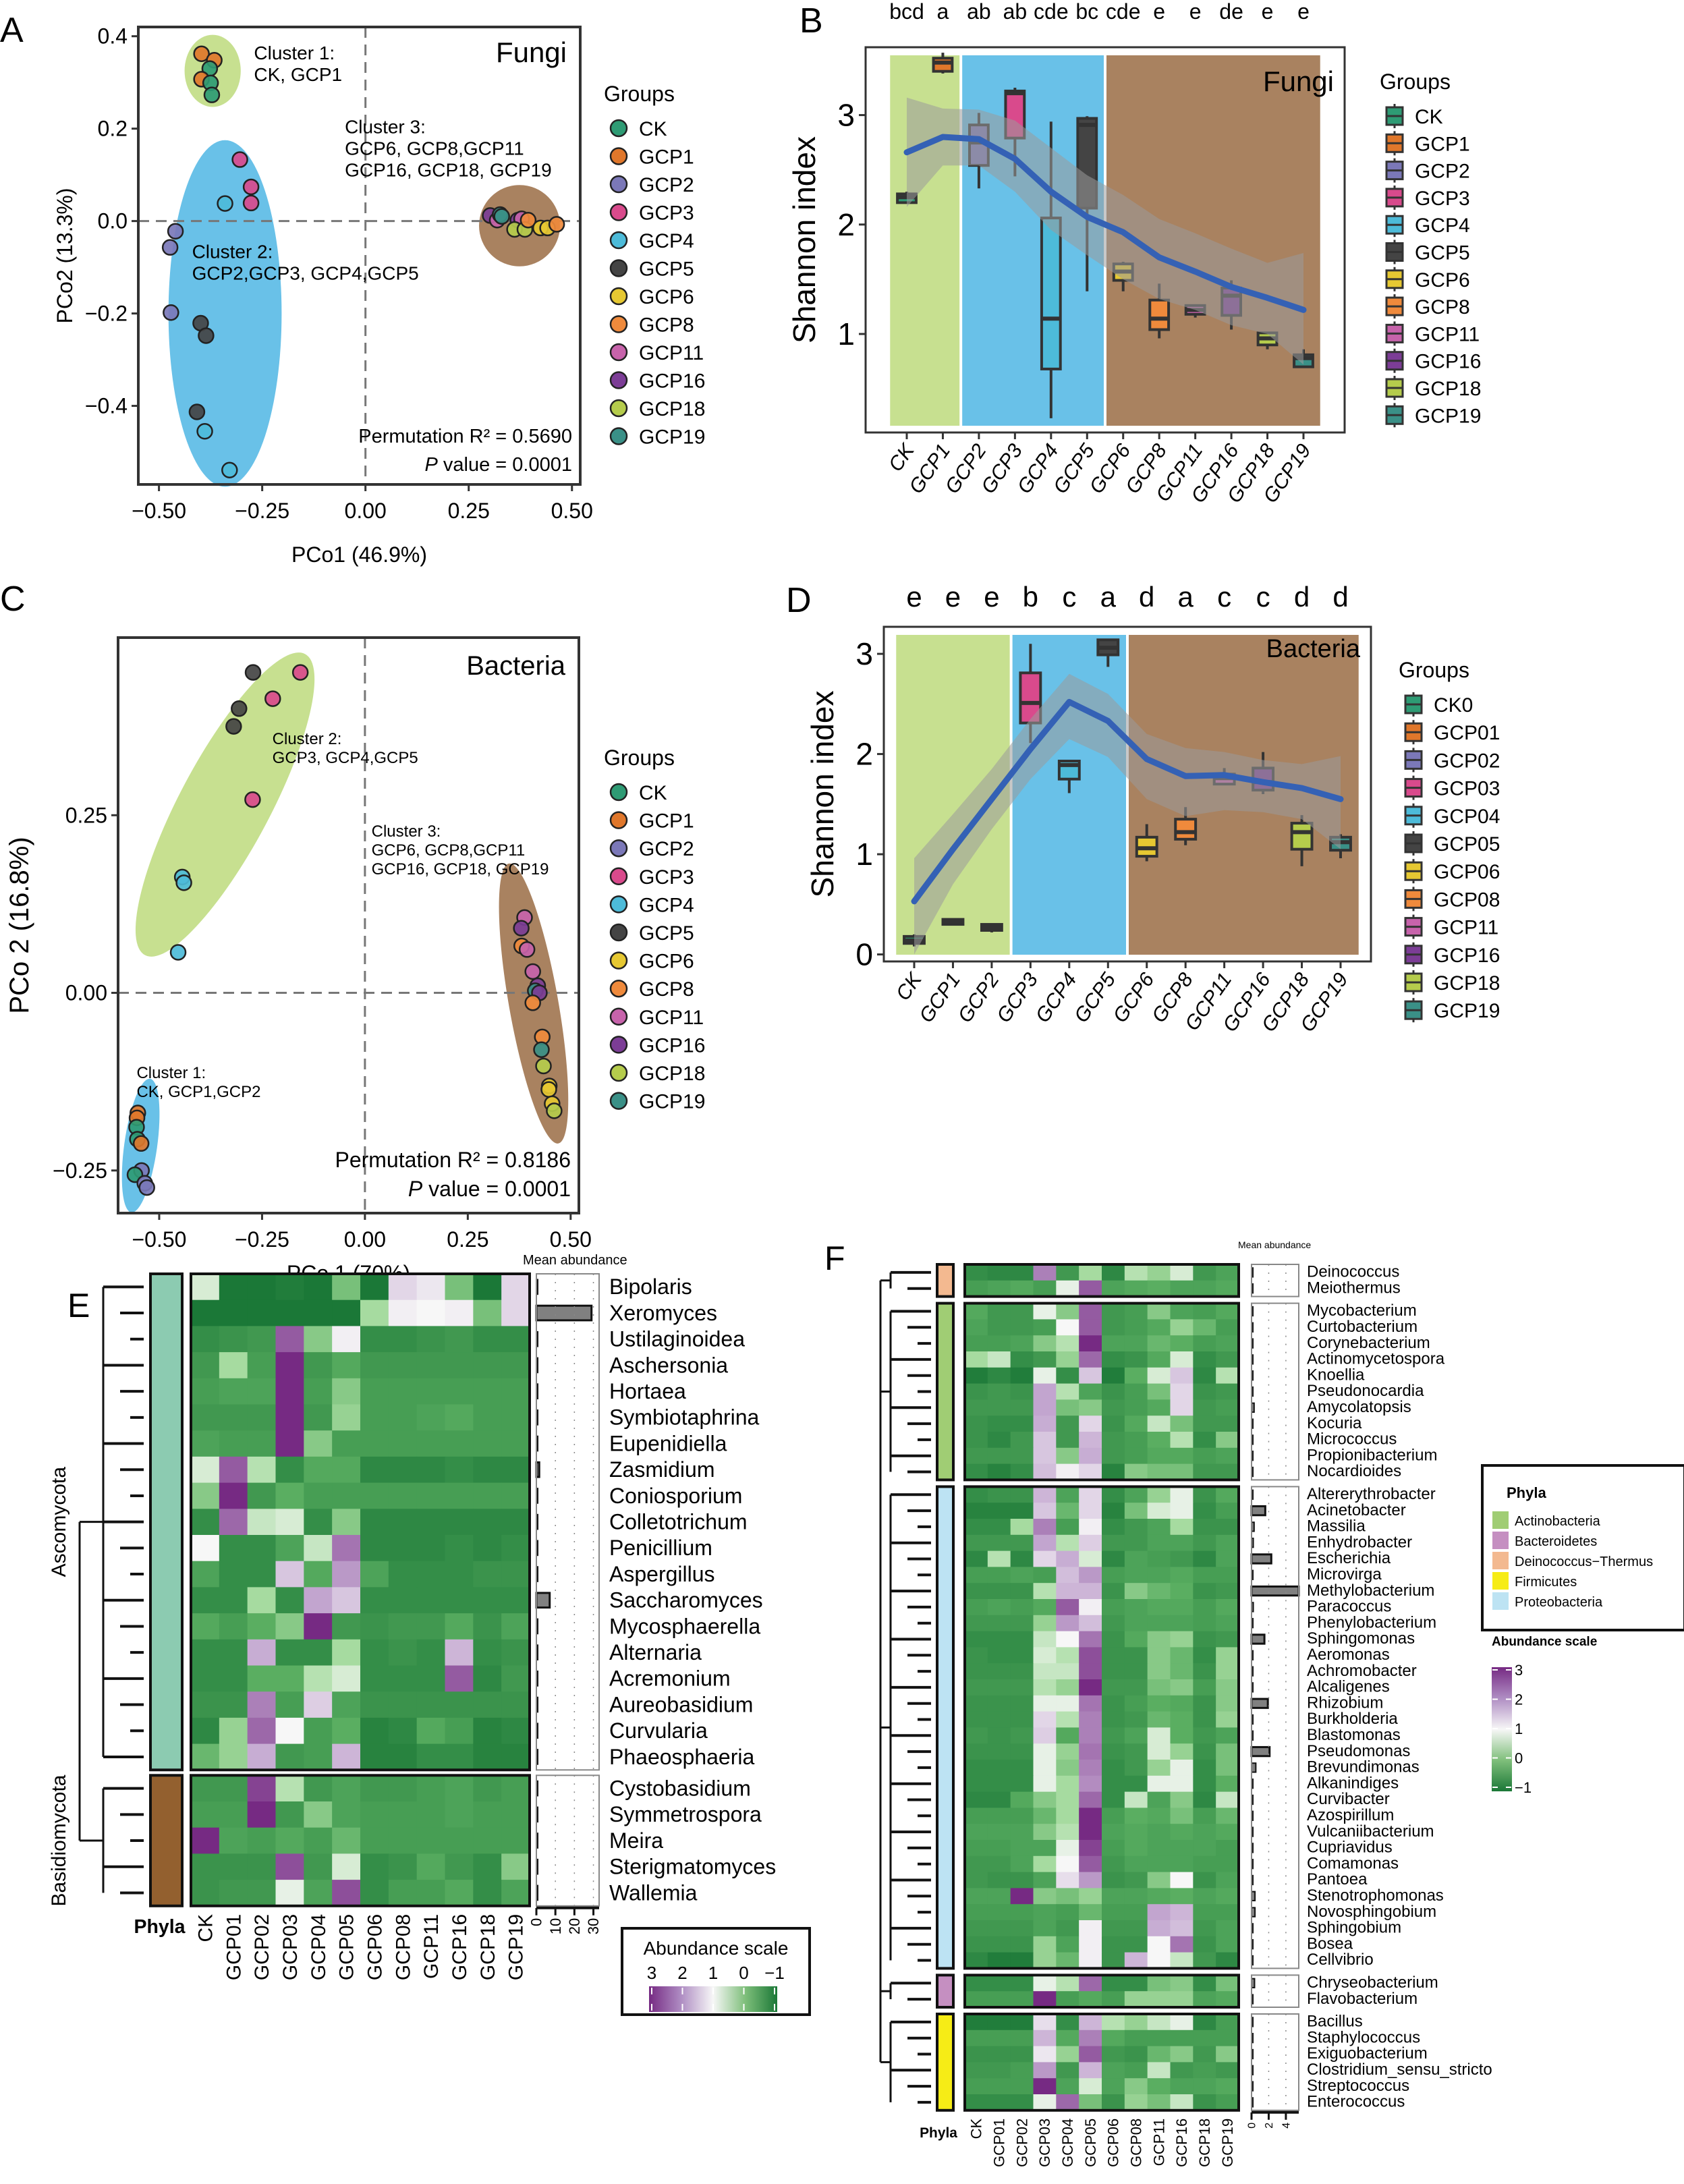 This screenshot has width=1684, height=2184. I want to click on legend-label: GCP2, so click(667, 185).